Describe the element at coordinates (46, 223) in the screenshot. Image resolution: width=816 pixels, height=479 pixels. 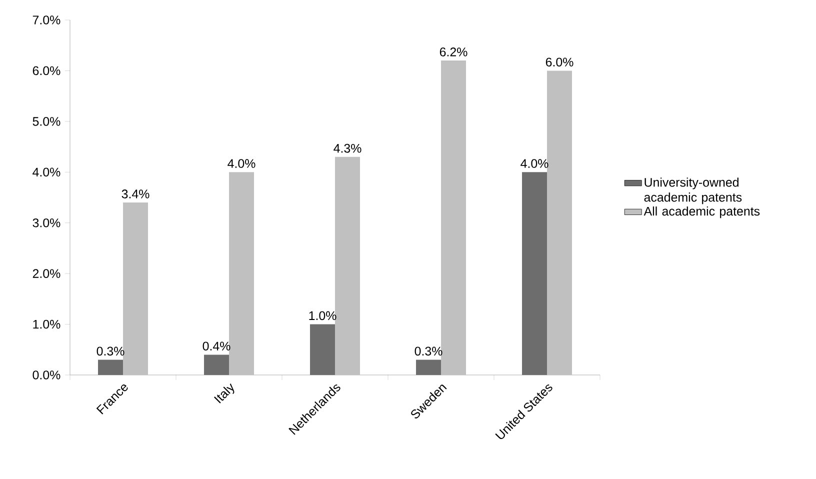
I see `y-tick-label: 3.0%` at that location.